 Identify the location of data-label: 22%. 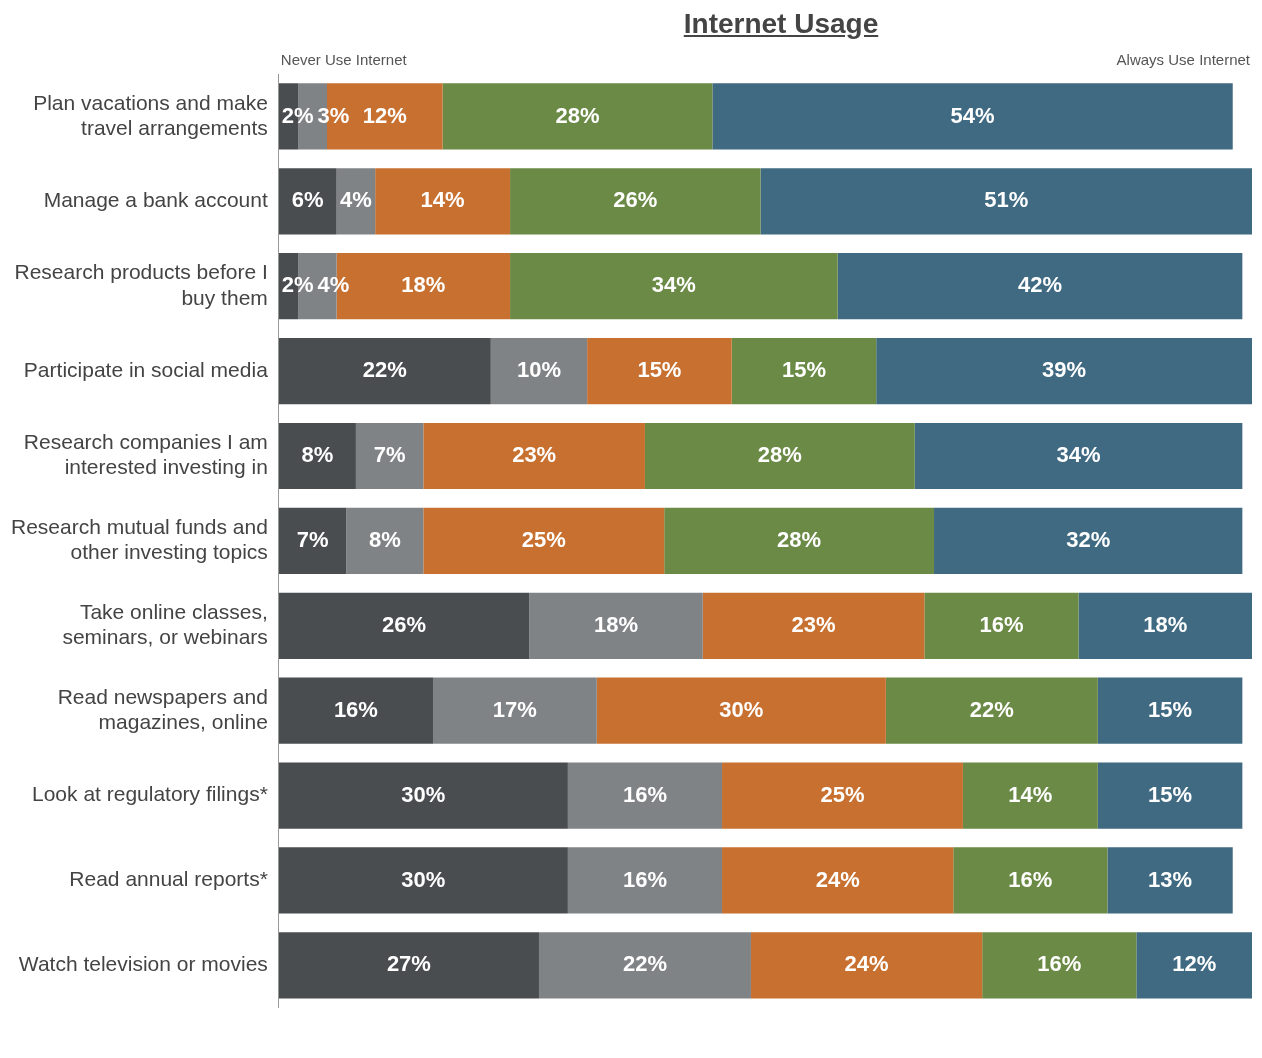
(644, 964).